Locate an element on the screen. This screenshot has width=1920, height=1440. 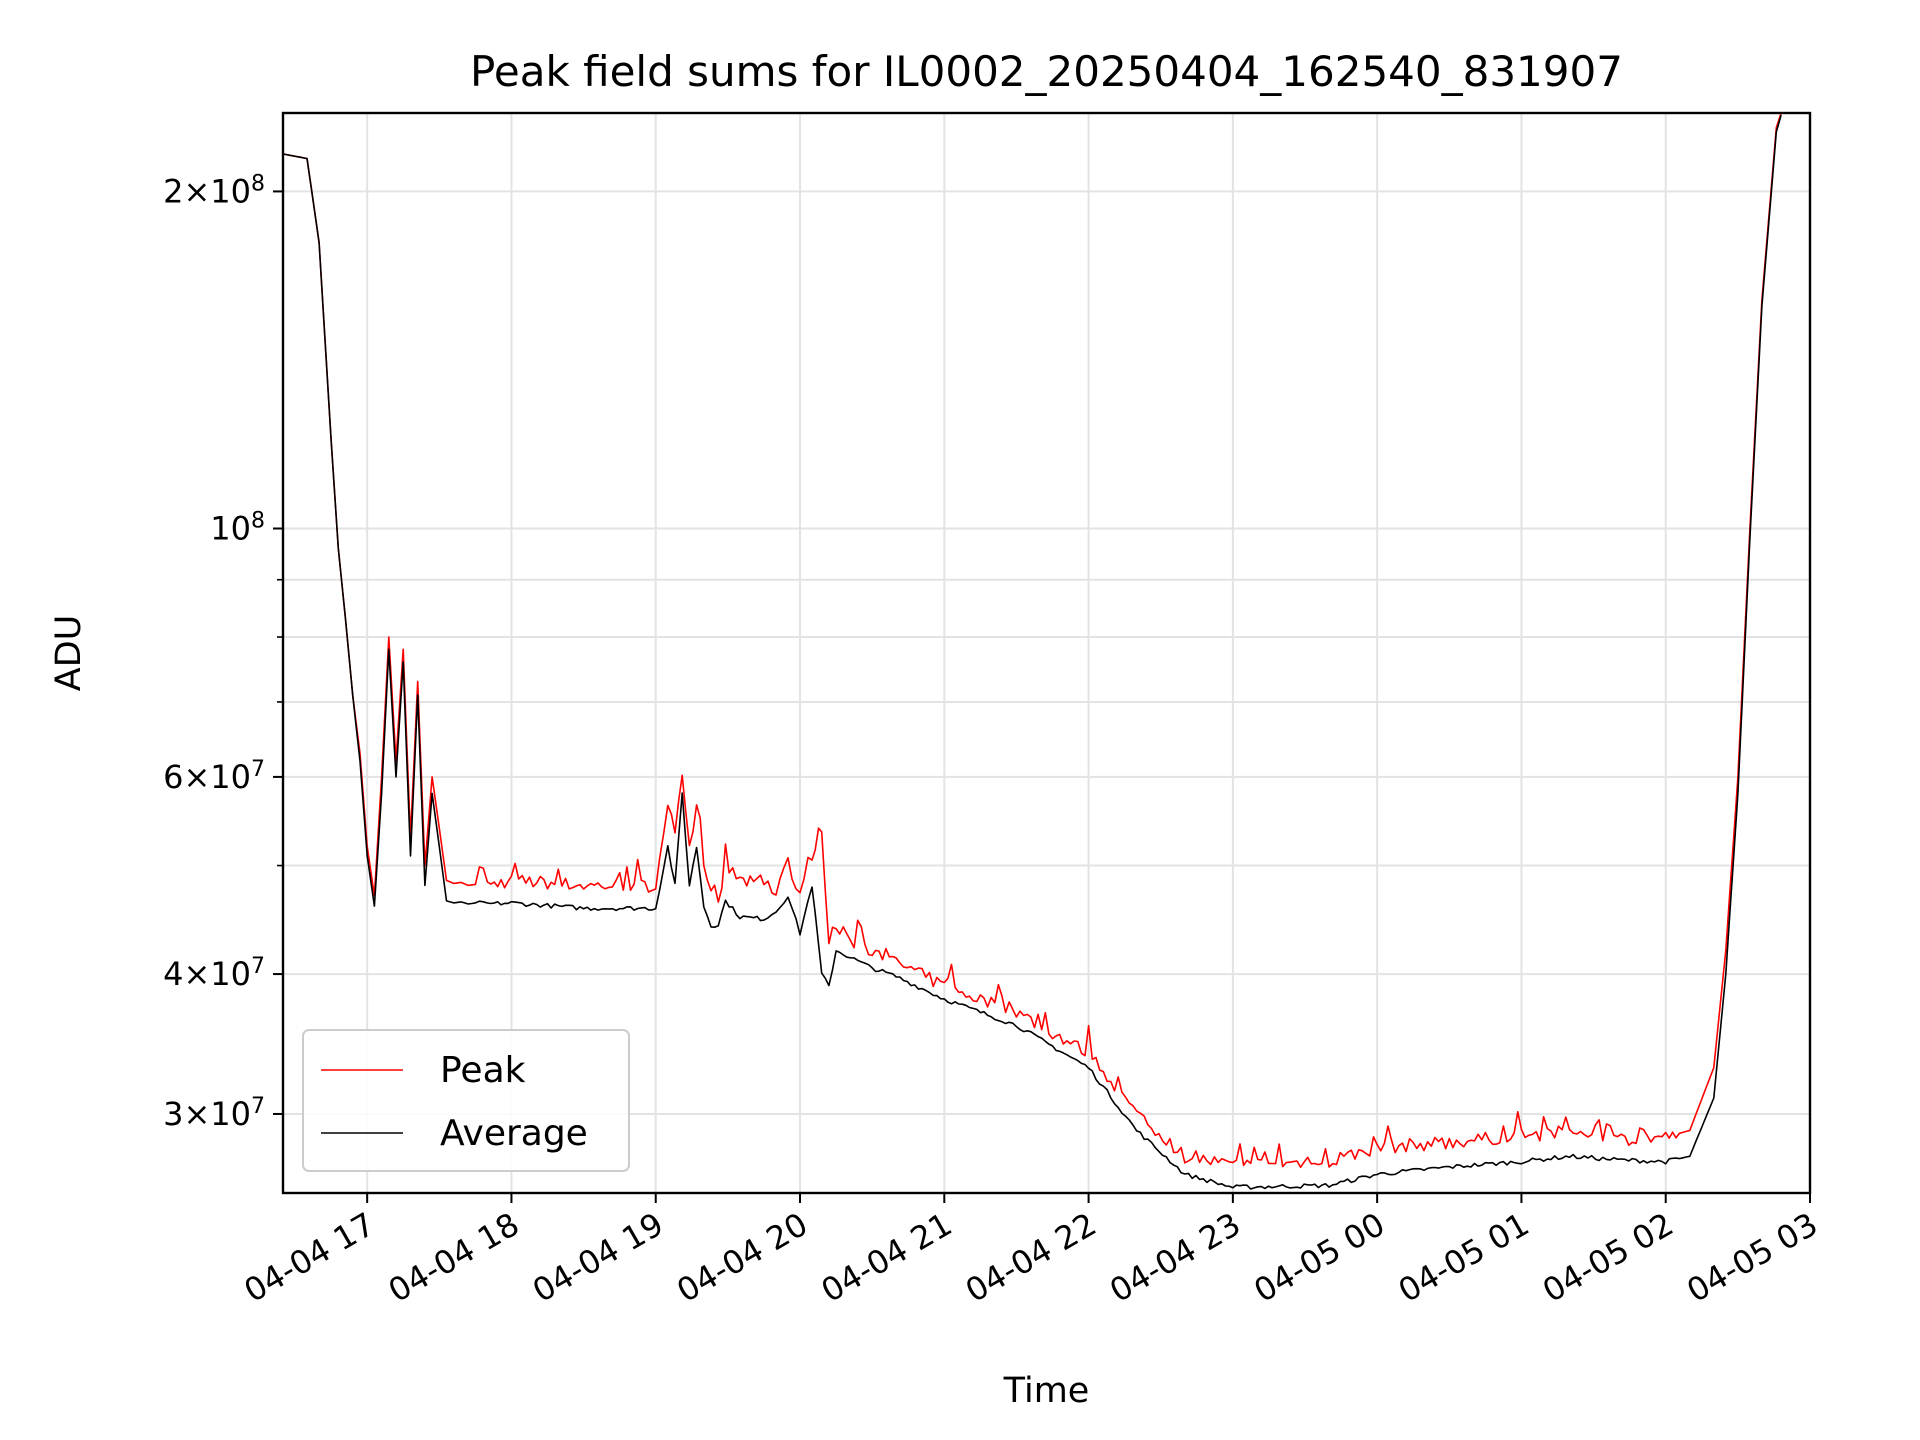
legend-label-peak: Peak is located at coordinates (483, 1070).